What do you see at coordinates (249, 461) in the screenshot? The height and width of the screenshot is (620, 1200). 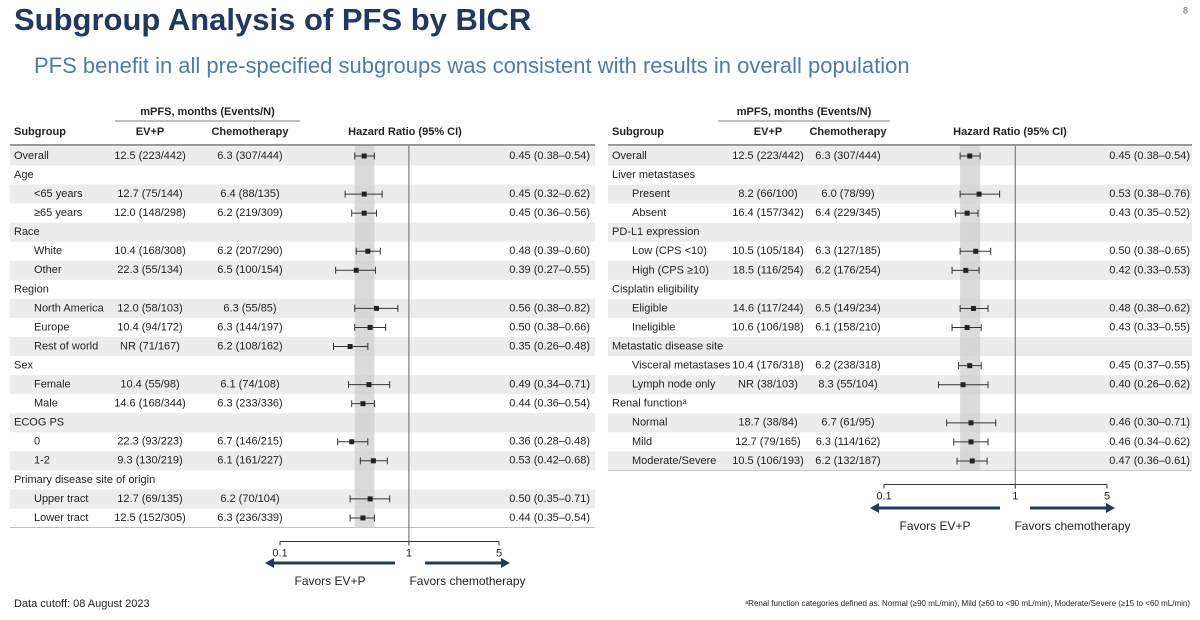 I see `chemo-value: 6.1 (161/227)` at bounding box center [249, 461].